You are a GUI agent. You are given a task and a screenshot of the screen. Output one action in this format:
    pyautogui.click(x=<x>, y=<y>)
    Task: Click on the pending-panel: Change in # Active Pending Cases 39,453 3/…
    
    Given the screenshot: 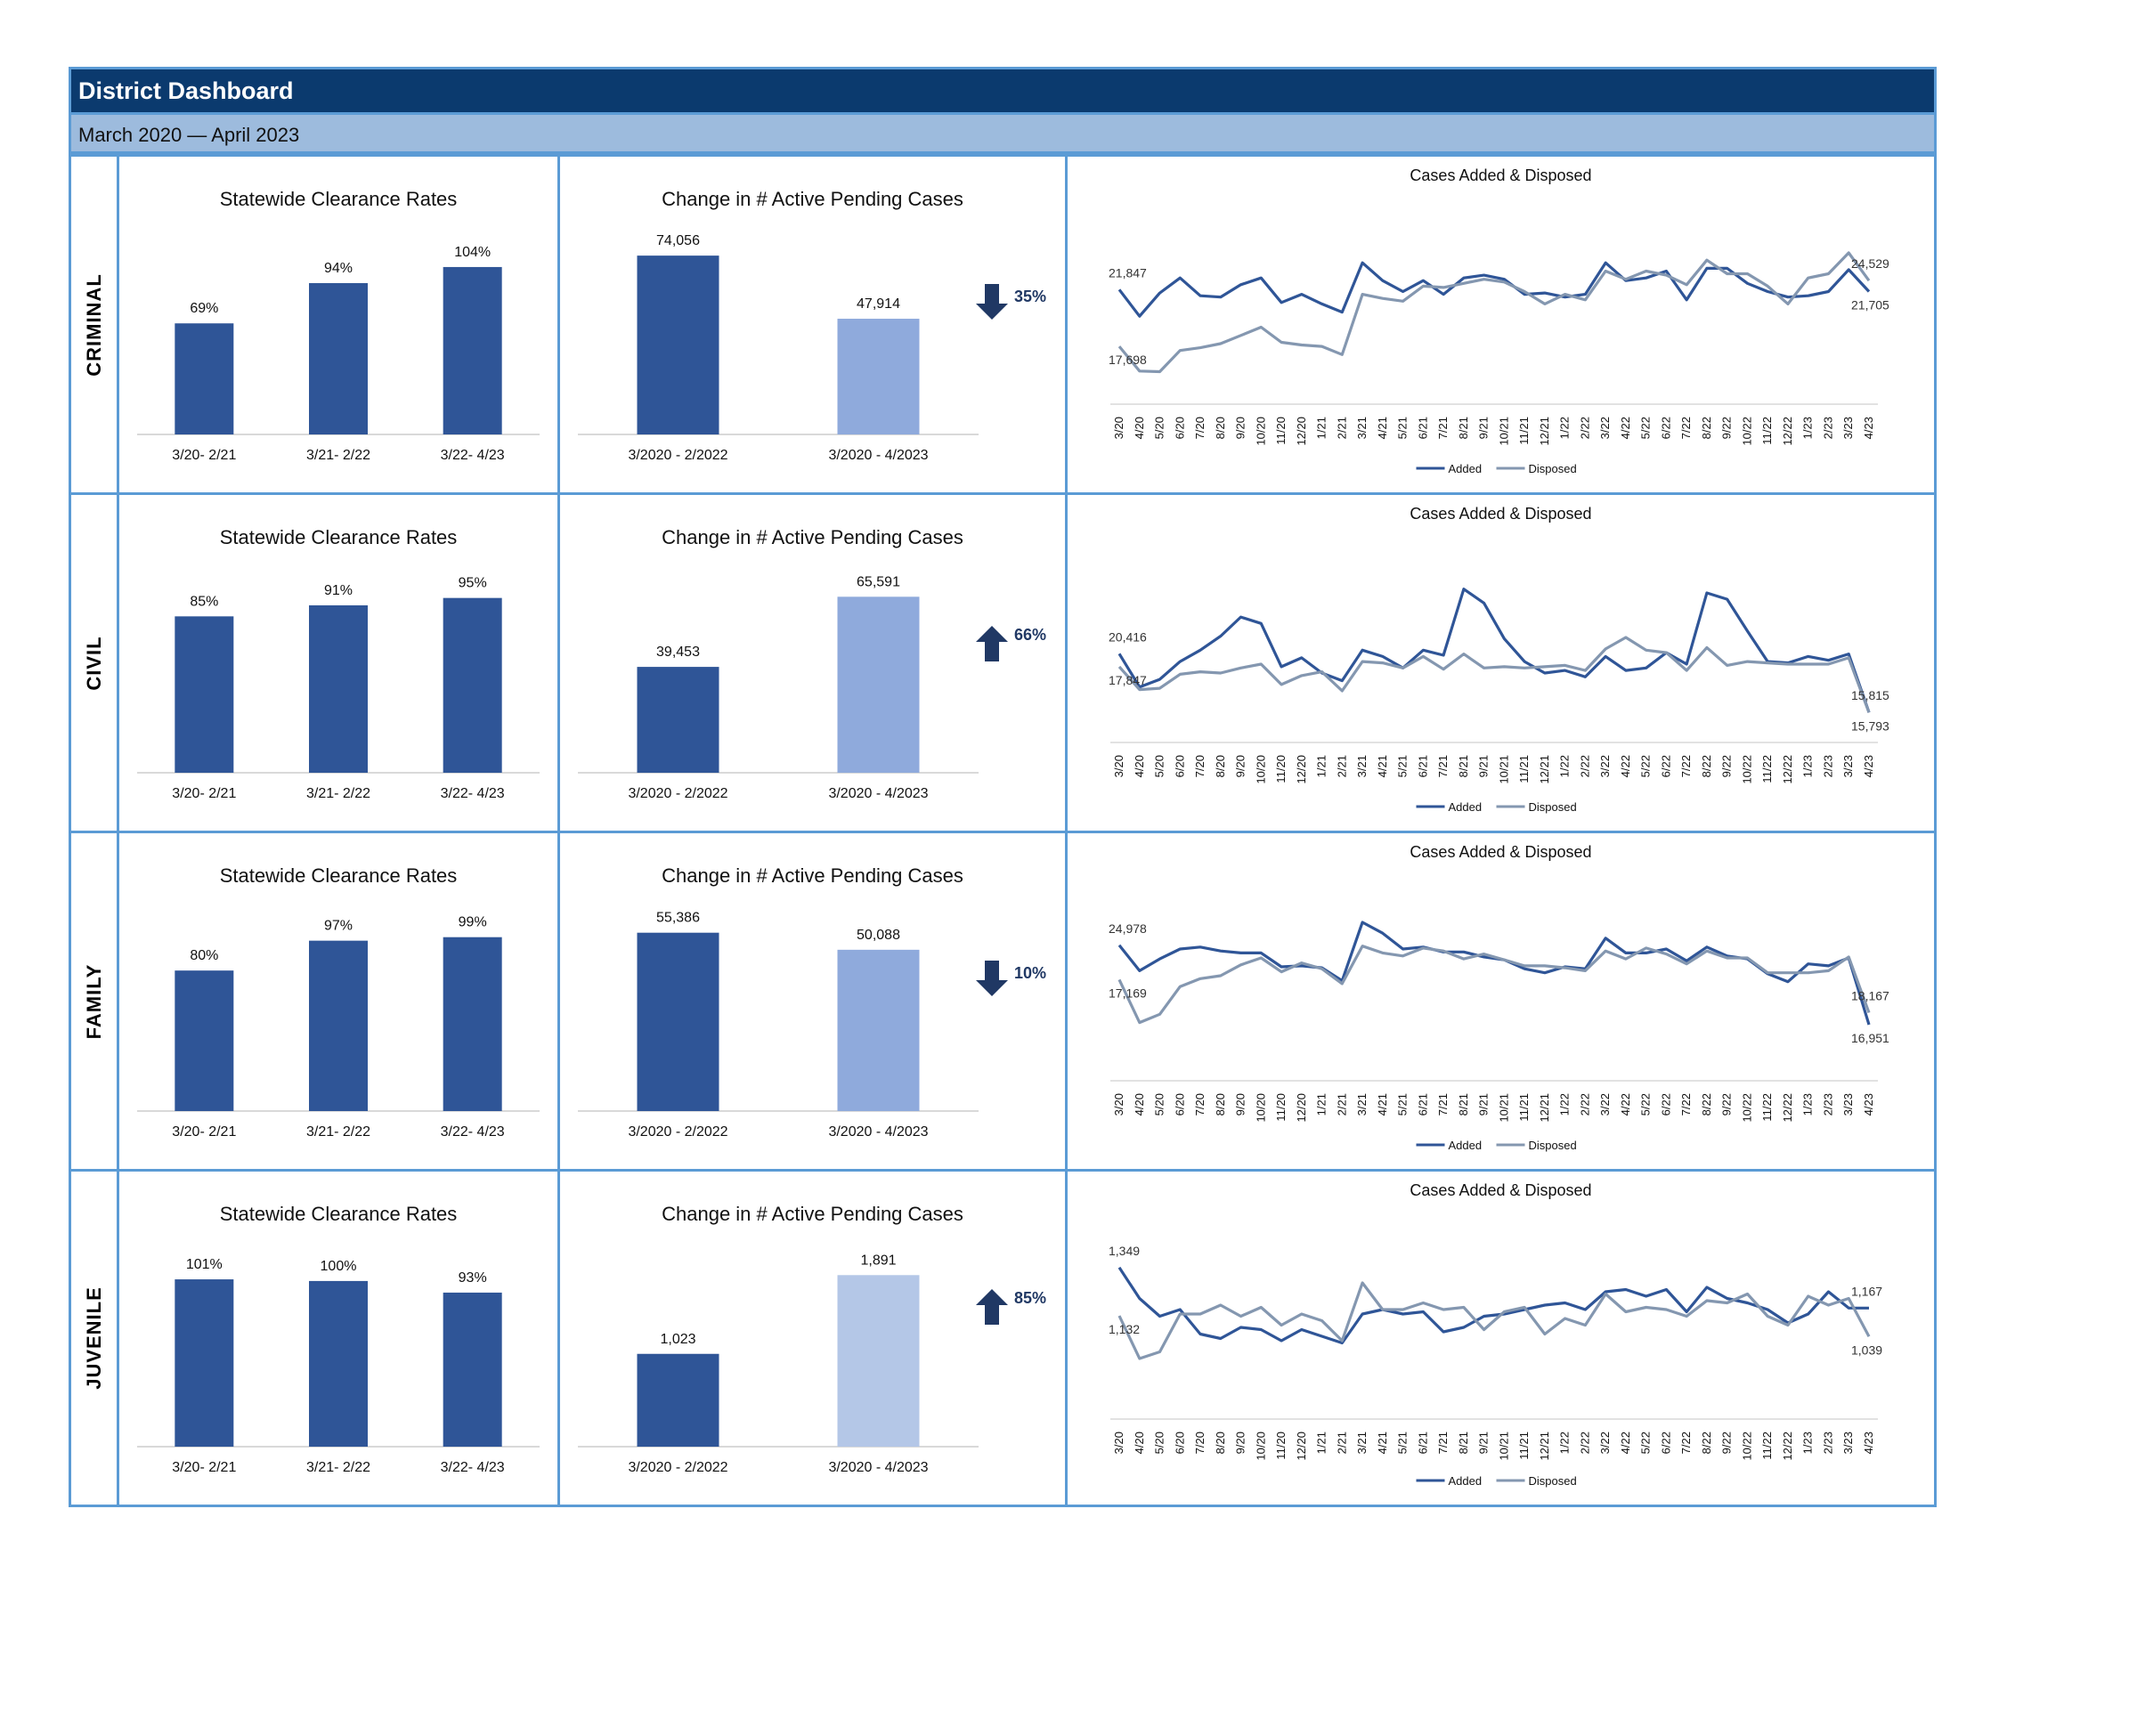 What is the action you would take?
    pyautogui.click(x=814, y=663)
    